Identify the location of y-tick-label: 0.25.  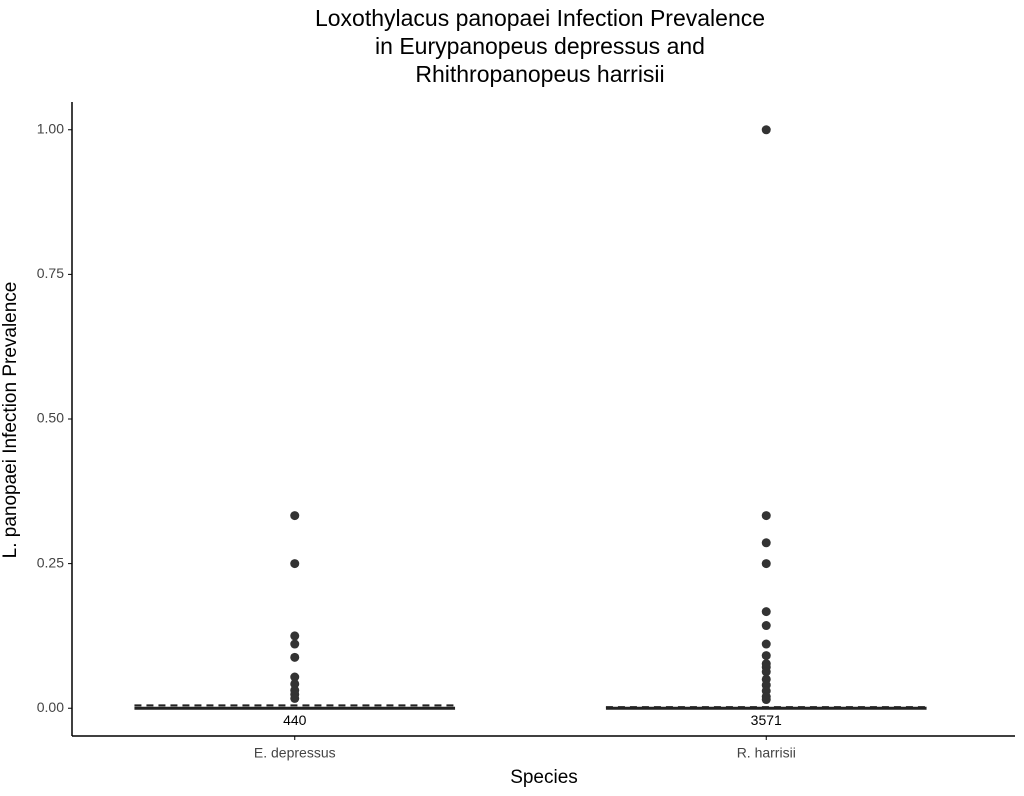
(50, 562).